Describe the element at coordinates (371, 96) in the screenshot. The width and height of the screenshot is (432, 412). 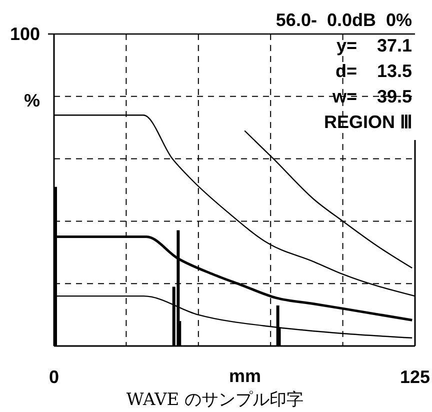
I see `annotation: w= 39.5` at that location.